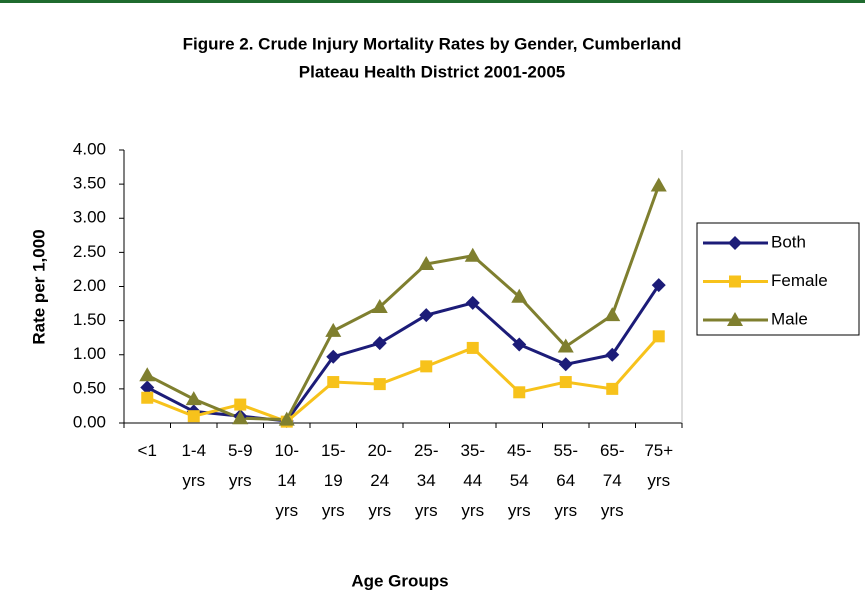 The image size is (865, 604). What do you see at coordinates (240, 465) in the screenshot?
I see `x-tick-label: 5-9 yrs` at bounding box center [240, 465].